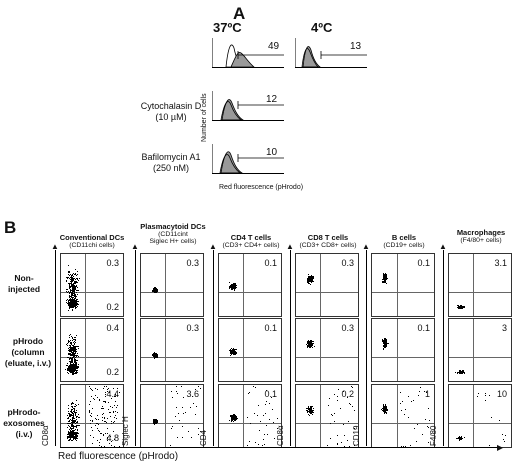 The height and width of the screenshot is (469, 520). What do you see at coordinates (171, 112) in the screenshot?
I see `row-label-cytochalasin: Cytochalasin D (10 µM)` at bounding box center [171, 112].